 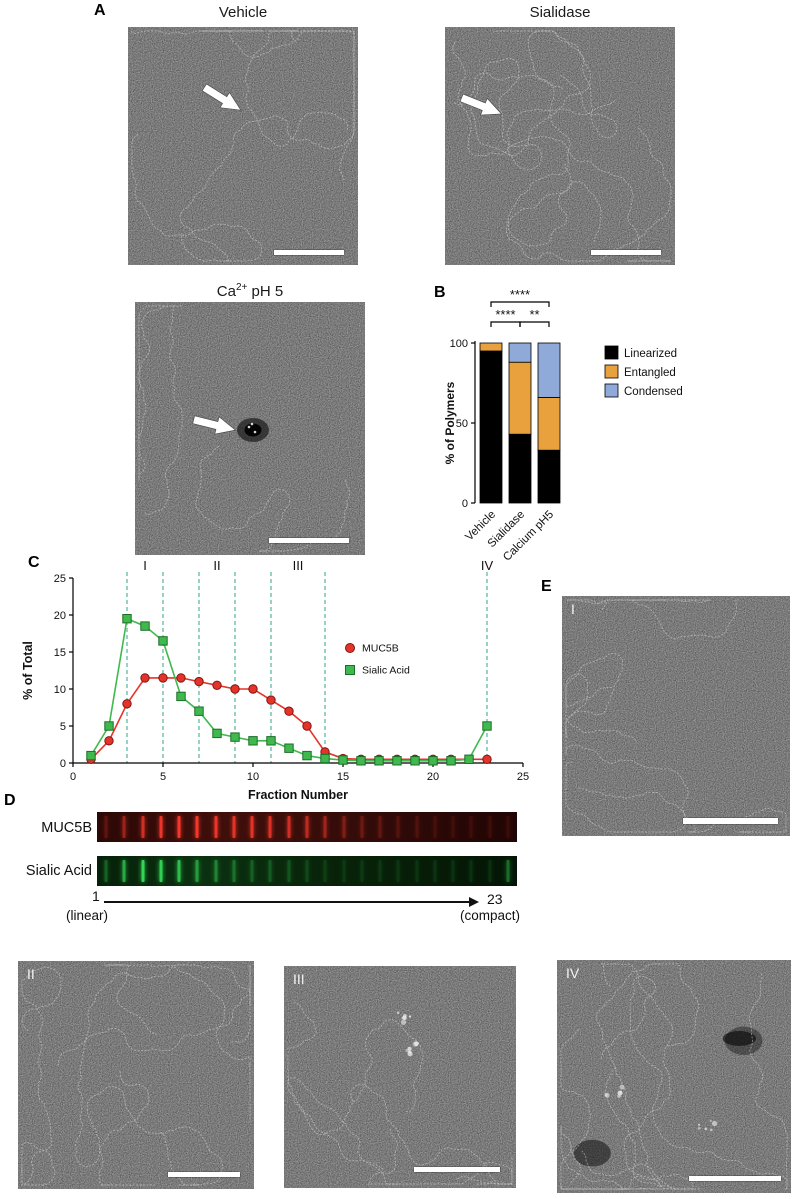 What do you see at coordinates (487, 565) in the screenshot?
I see `svg-text: IV` at bounding box center [487, 565].